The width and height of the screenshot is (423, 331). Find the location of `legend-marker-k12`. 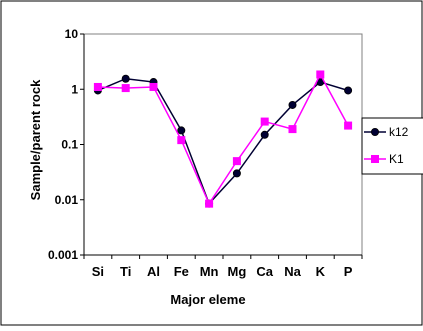

legend-marker-k12 is located at coordinates (374, 131).